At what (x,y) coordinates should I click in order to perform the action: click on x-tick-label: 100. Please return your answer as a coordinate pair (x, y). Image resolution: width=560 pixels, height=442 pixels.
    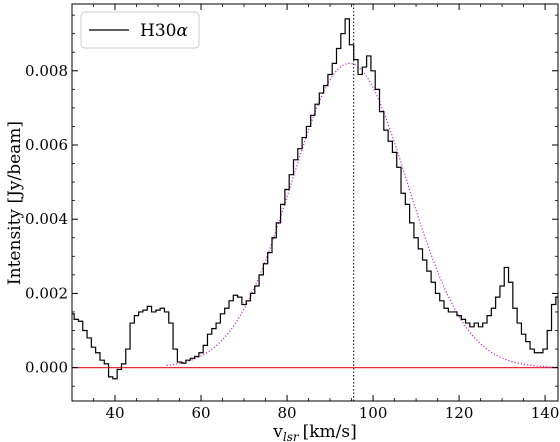
    Looking at the image, I should click on (373, 413).